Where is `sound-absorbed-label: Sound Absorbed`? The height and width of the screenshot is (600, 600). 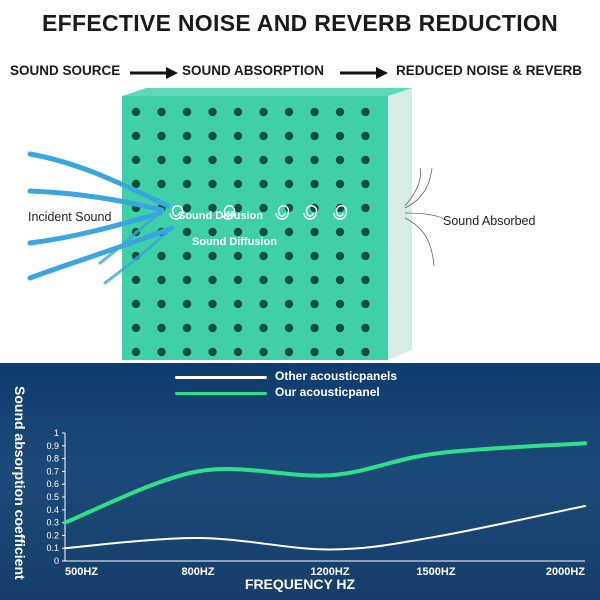
sound-absorbed-label: Sound Absorbed is located at coordinates (489, 221).